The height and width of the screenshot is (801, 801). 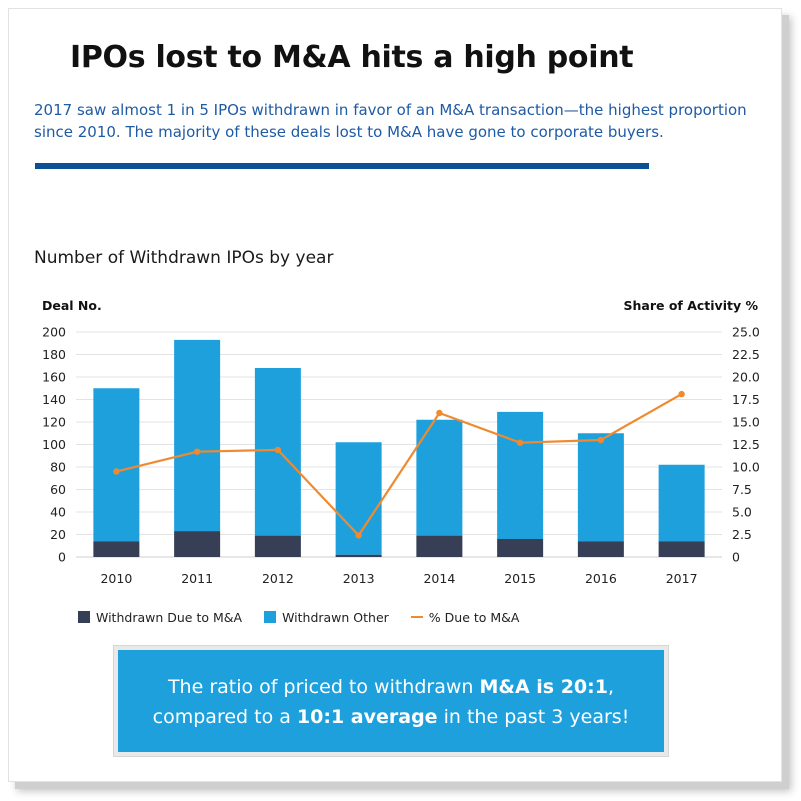 What do you see at coordinates (359, 578) in the screenshot?
I see `x-tick-label: 2013` at bounding box center [359, 578].